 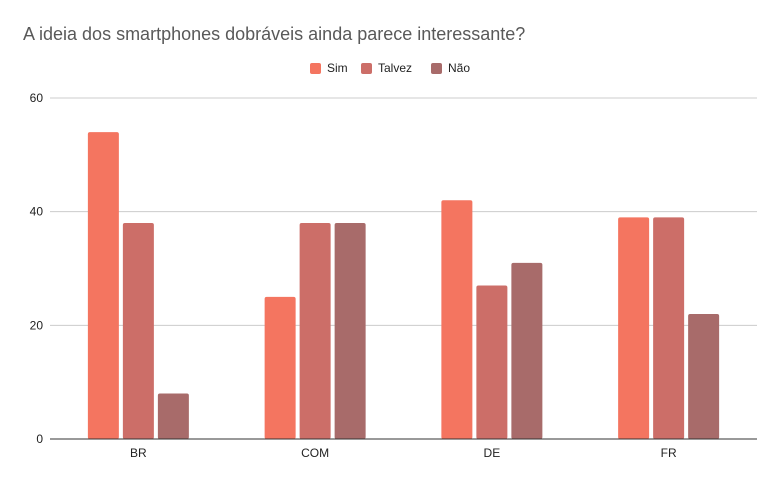 I want to click on bar-fr-nao, so click(x=704, y=376).